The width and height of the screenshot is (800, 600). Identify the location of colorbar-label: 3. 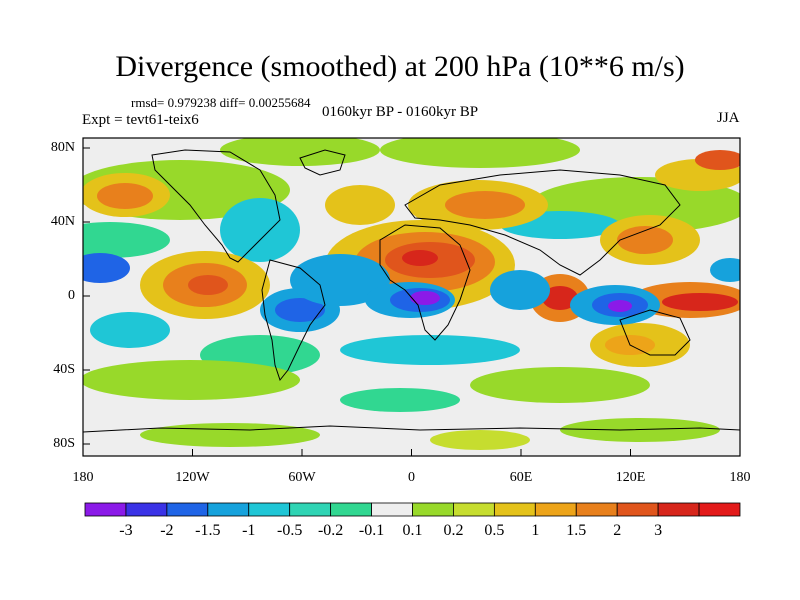
(658, 530).